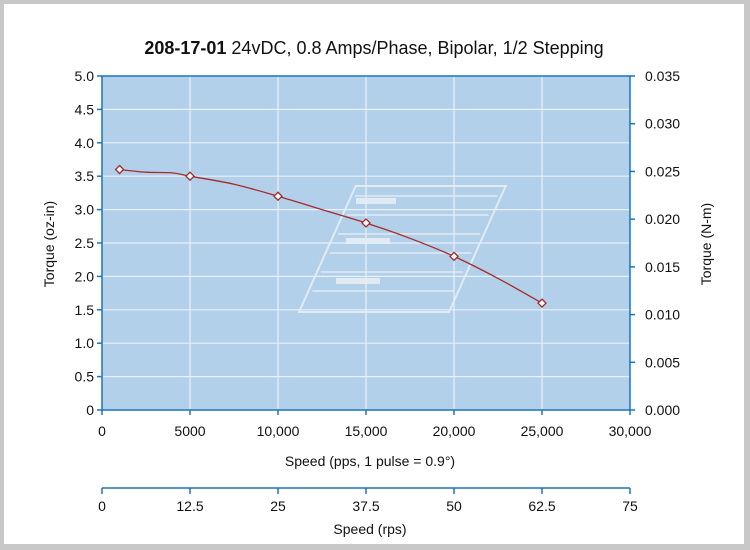 The image size is (750, 550). What do you see at coordinates (662, 124) in the screenshot?
I see `y2-tick-label: 0.030` at bounding box center [662, 124].